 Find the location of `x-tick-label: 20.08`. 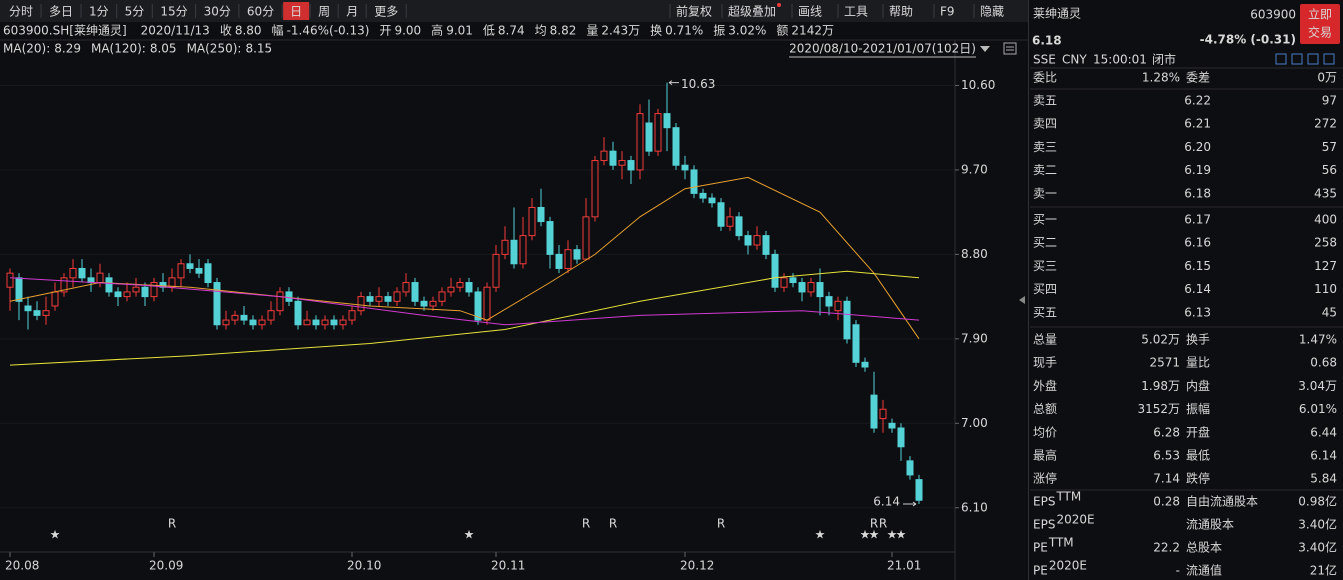

x-tick-label: 20.08 is located at coordinates (22, 566).